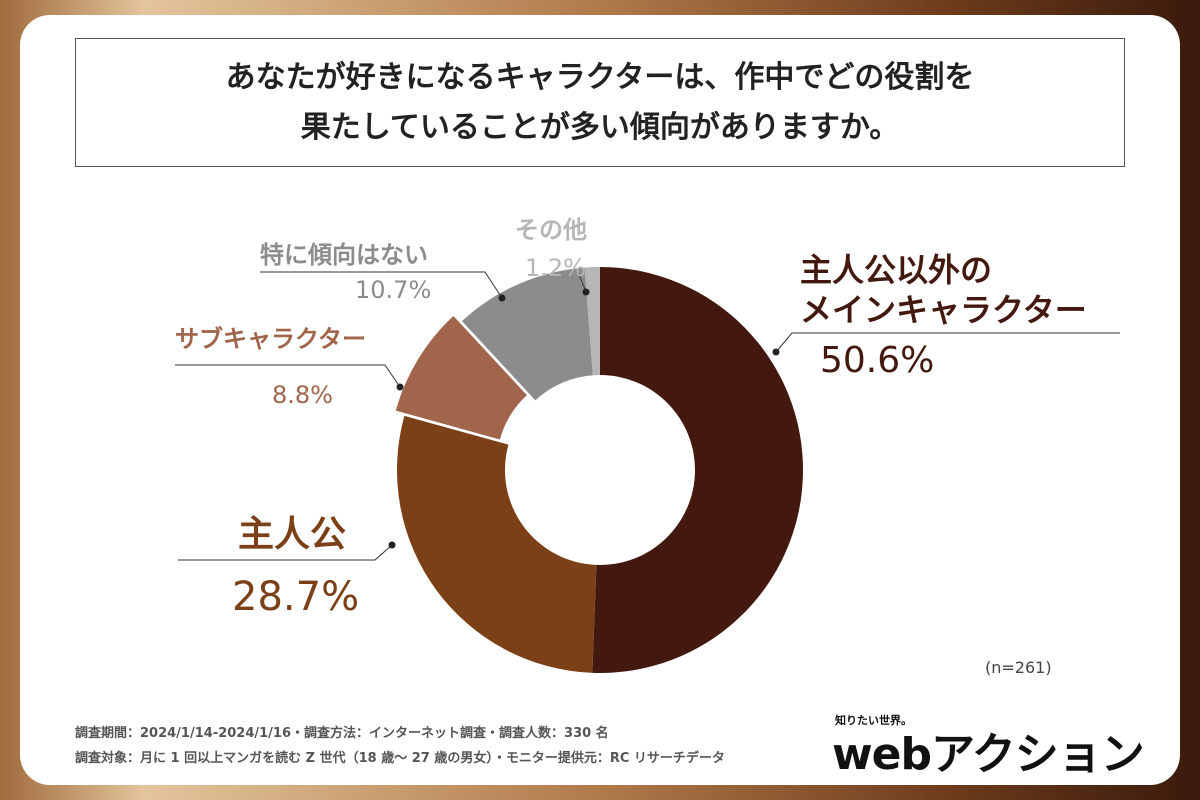 This screenshot has height=800, width=1200. What do you see at coordinates (943, 290) in the screenshot?
I see `category-label: 主人公以外の メインキャラクター` at bounding box center [943, 290].